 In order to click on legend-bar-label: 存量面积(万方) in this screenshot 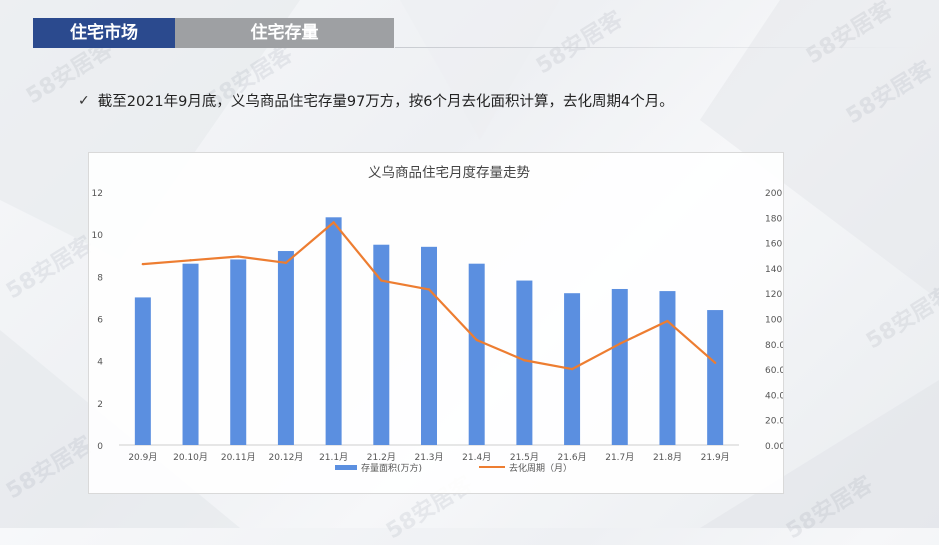, I will do `click(391, 468)`.